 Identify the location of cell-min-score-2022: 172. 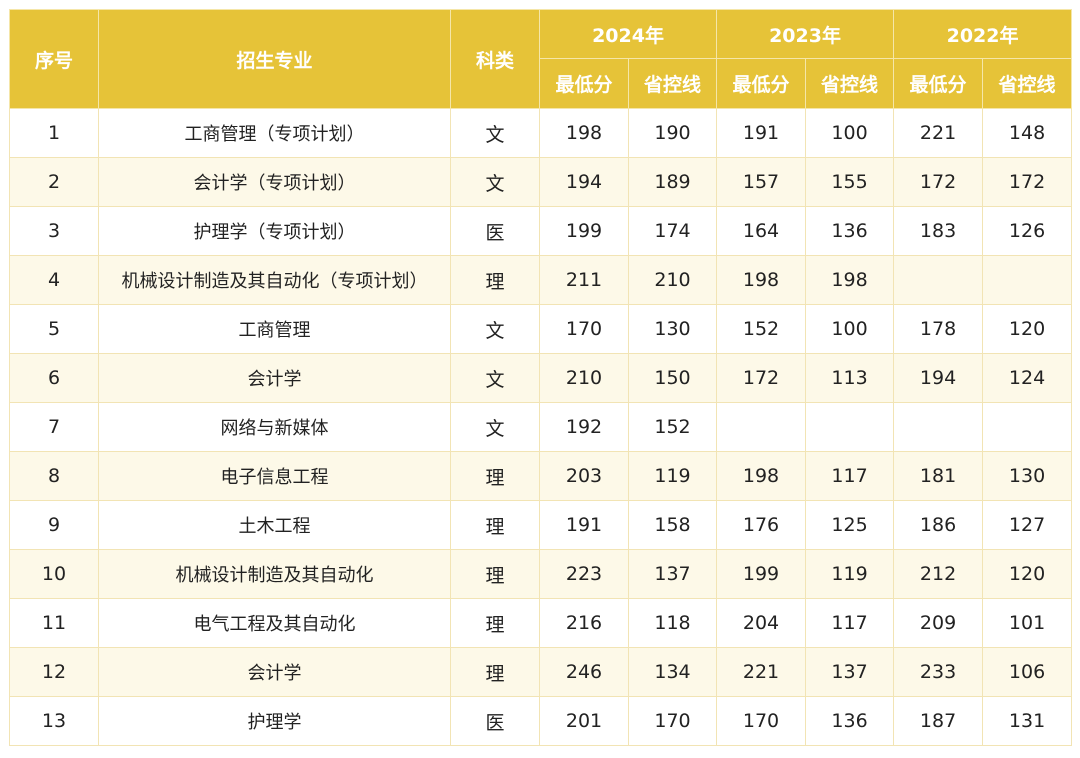
(938, 182).